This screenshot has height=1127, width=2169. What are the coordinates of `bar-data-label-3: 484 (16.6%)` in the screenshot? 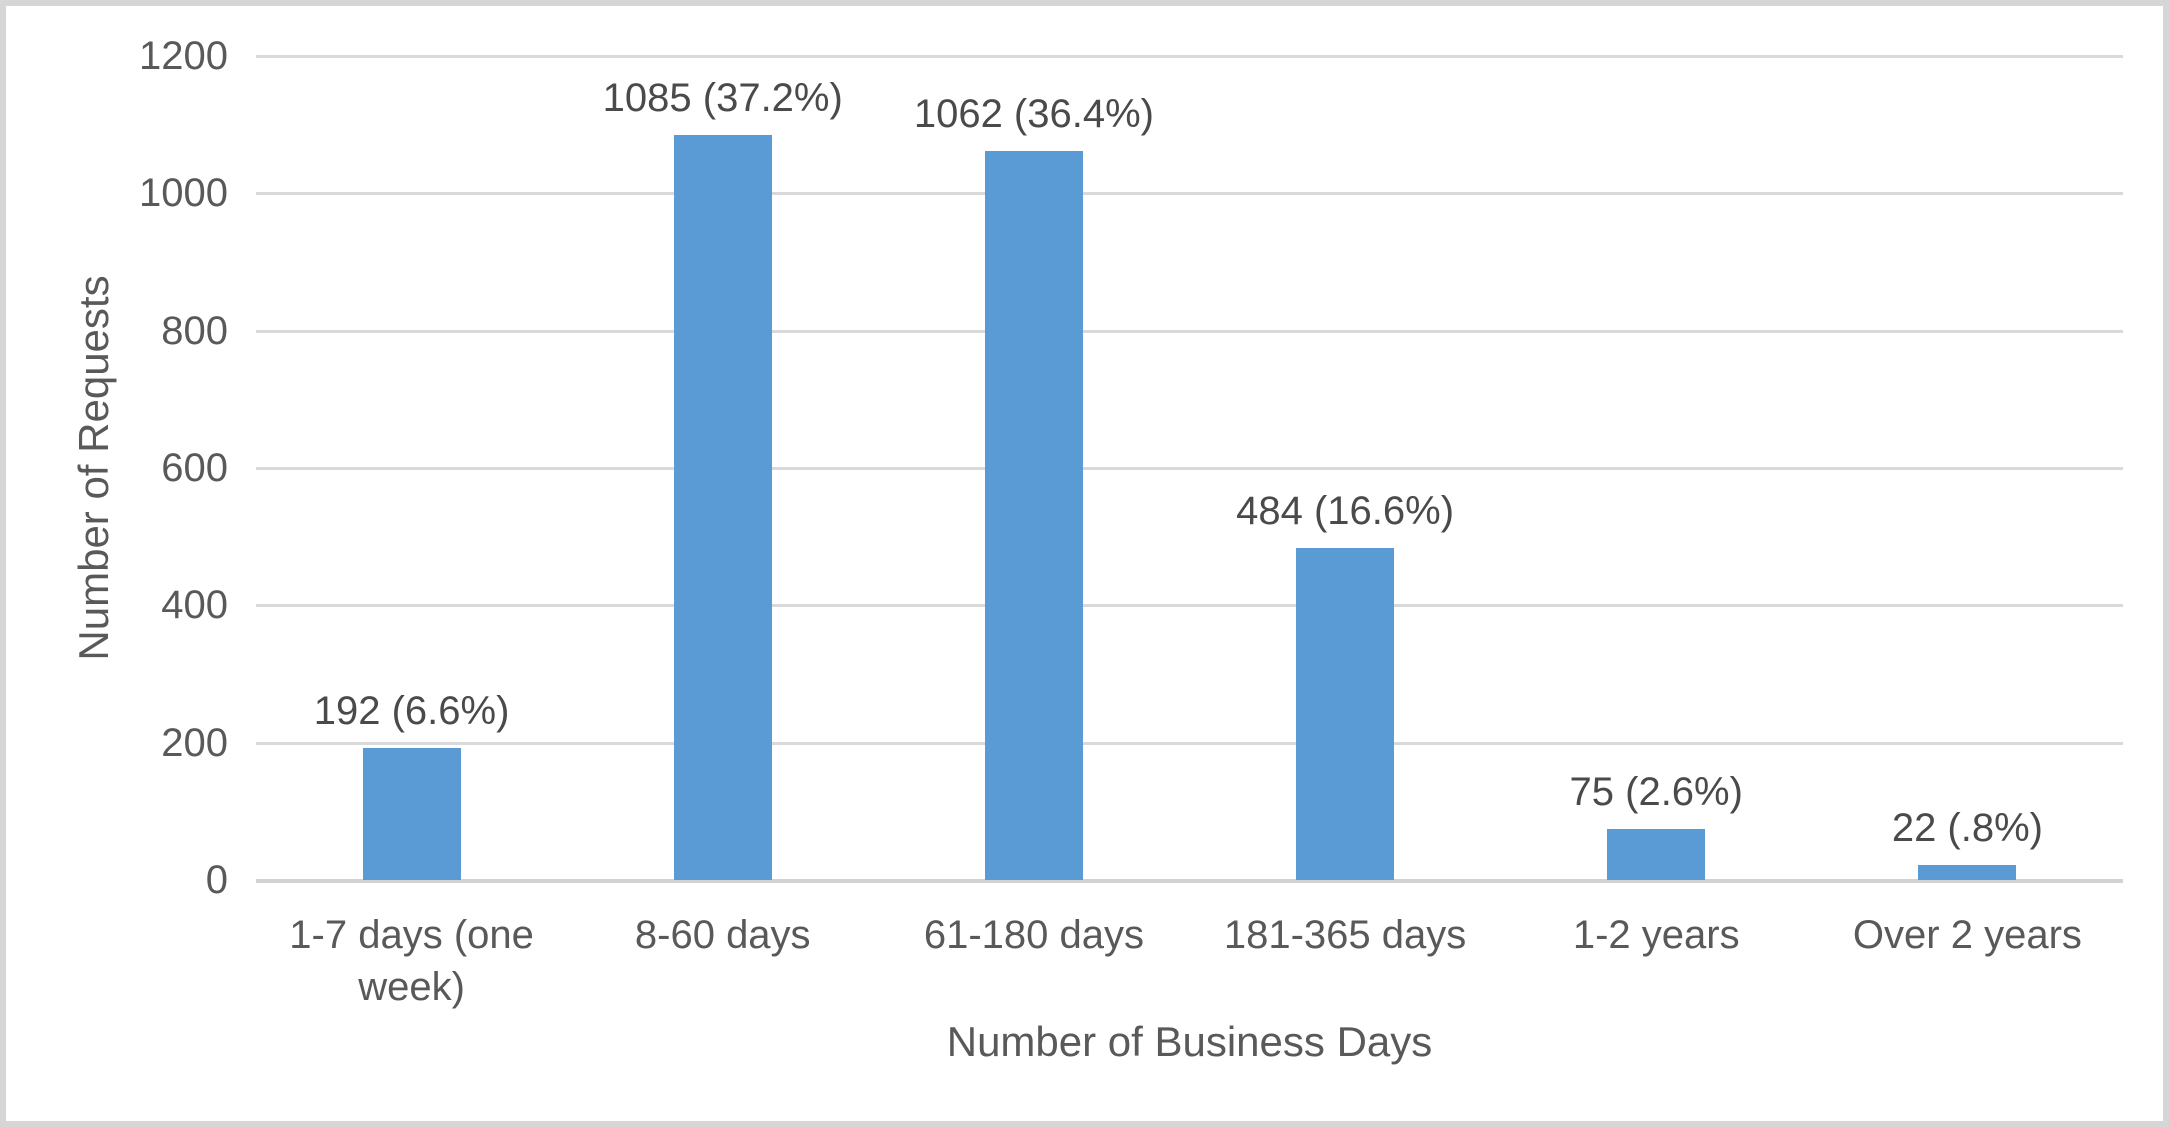 It's located at (1345, 510).